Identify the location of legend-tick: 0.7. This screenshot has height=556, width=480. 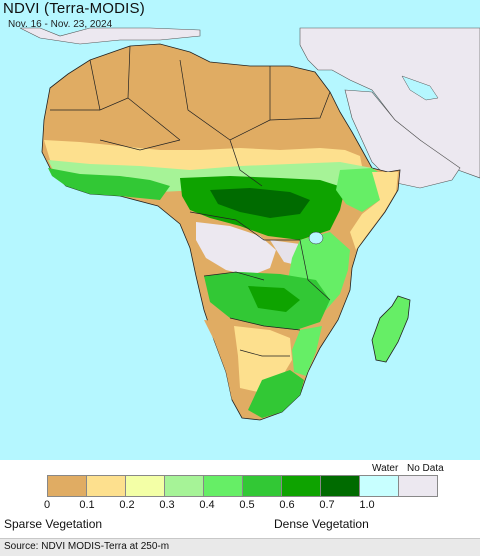
(327, 505).